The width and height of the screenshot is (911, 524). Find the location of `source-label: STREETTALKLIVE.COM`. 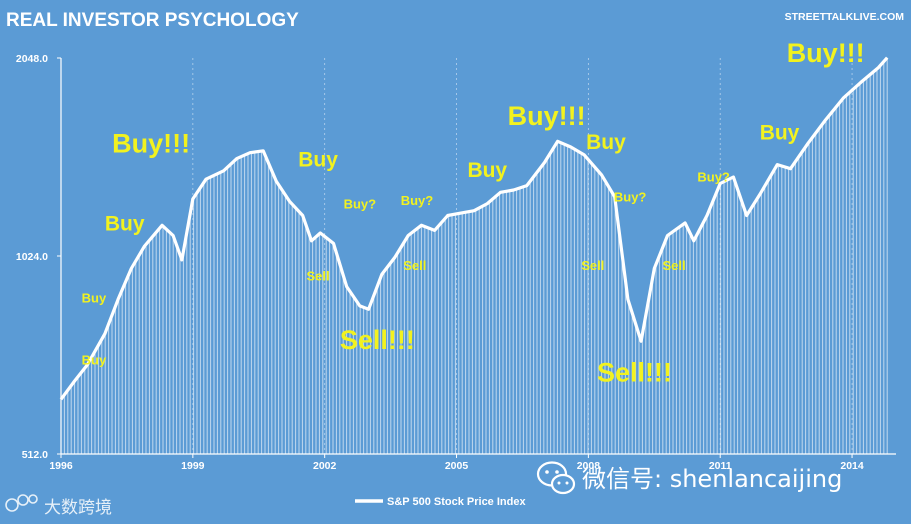

source-label: STREETTALKLIVE.COM is located at coordinates (845, 17).